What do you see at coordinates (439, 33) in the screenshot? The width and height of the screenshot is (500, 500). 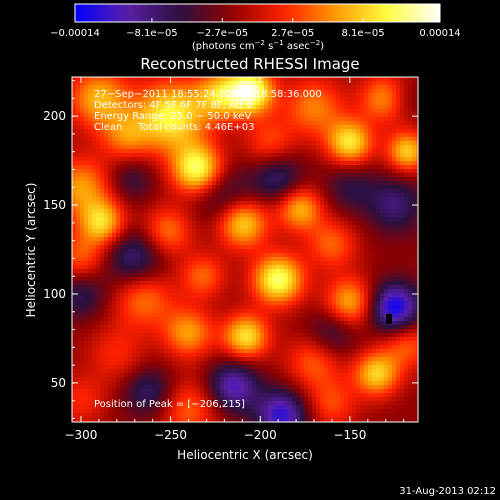 I see `colorbar-tick-label: 0.00014` at bounding box center [439, 33].